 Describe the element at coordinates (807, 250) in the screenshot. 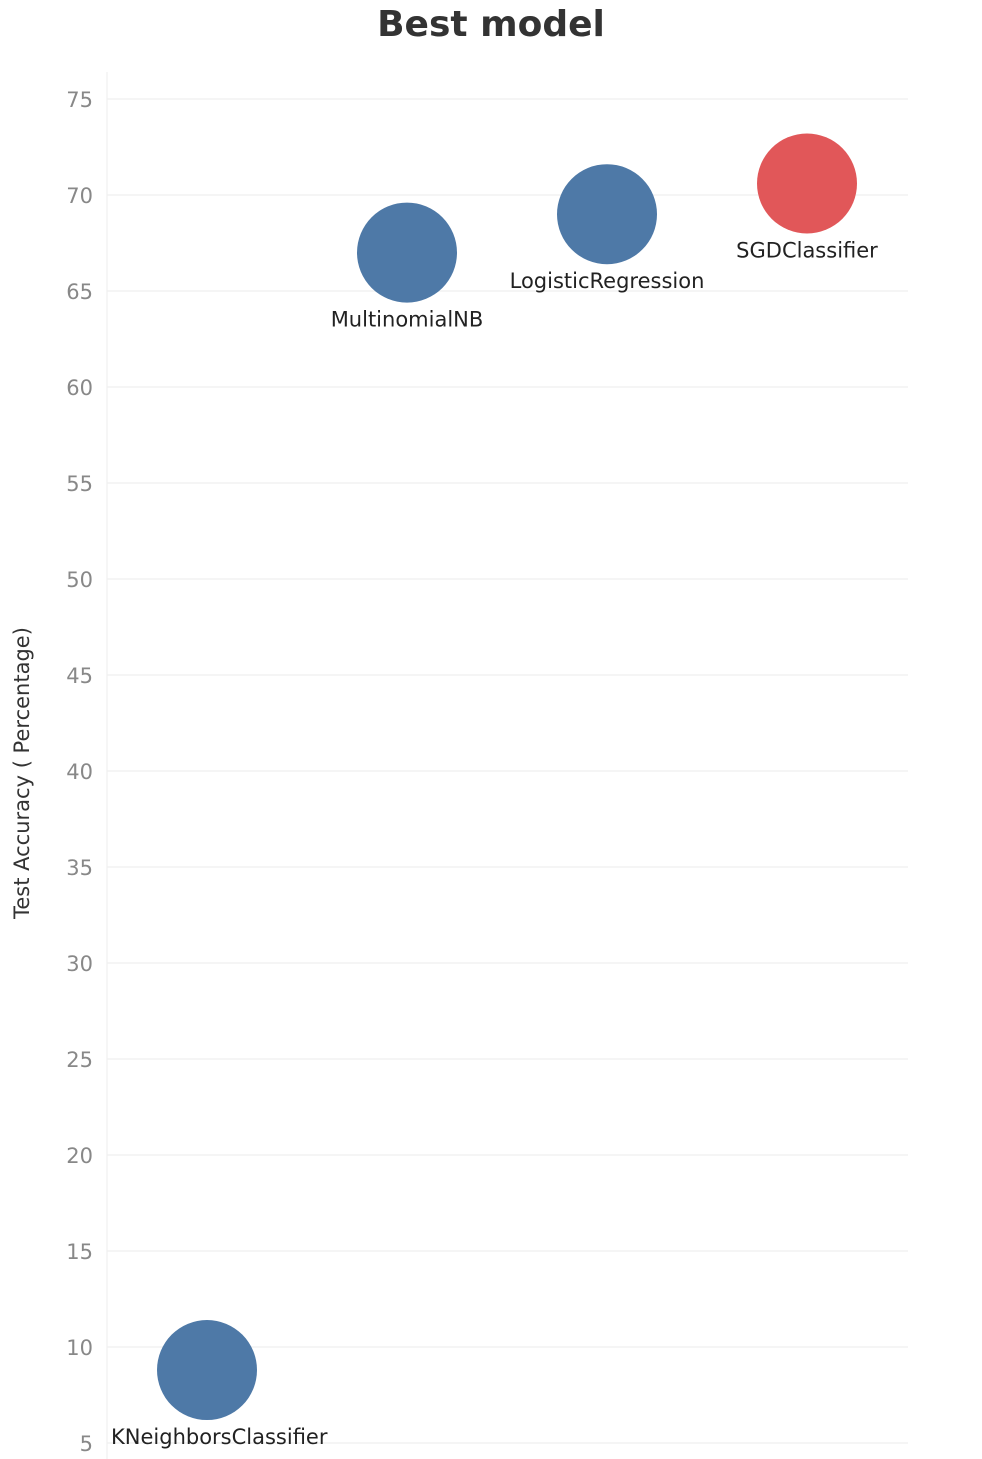

I see `data-label-sgdclassifier: SGDClassifier` at that location.